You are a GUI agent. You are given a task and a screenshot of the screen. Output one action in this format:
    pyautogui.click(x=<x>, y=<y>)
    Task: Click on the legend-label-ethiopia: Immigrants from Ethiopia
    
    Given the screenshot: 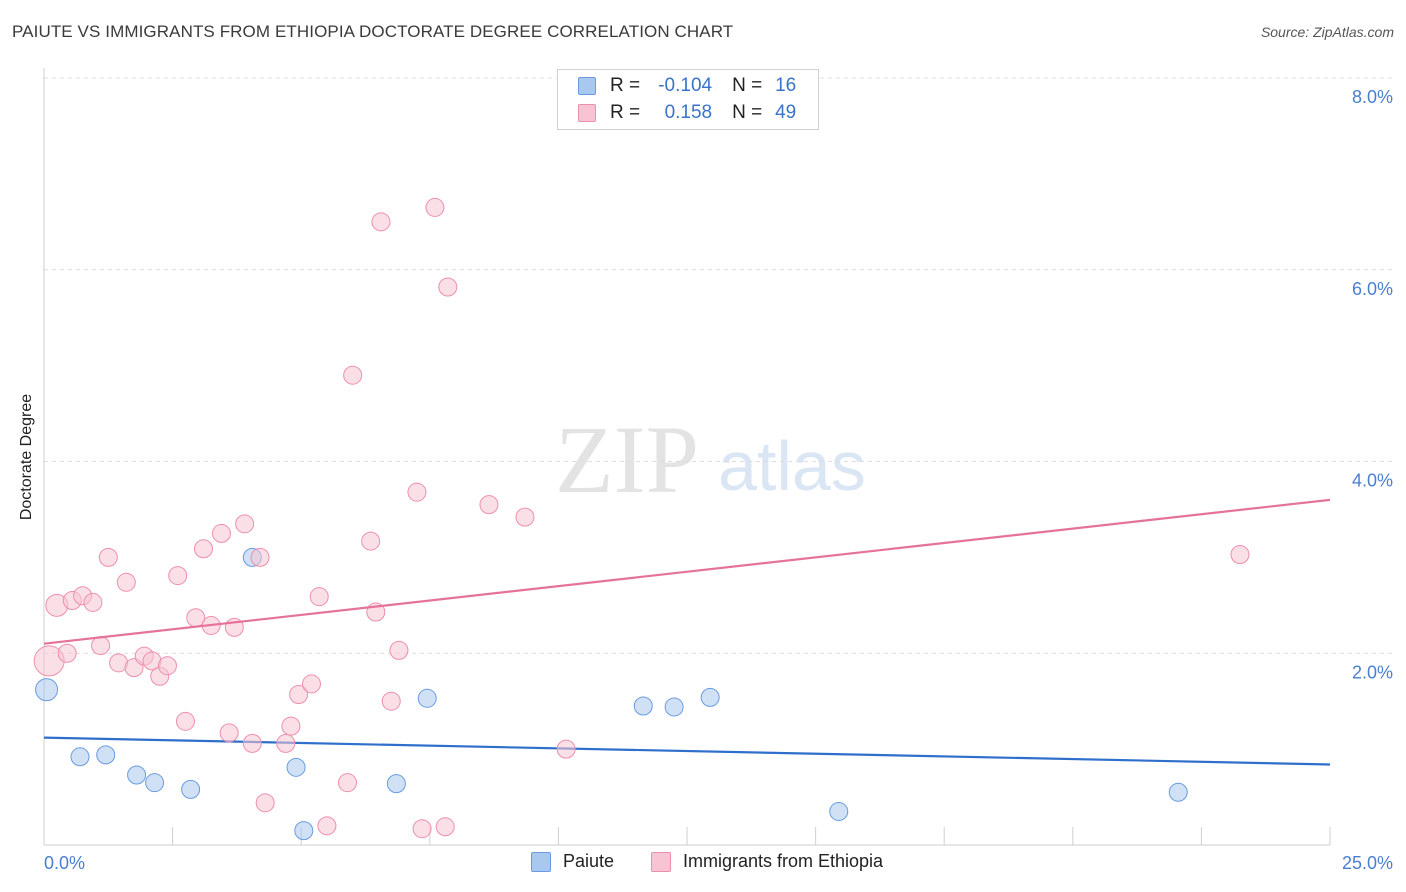 What is the action you would take?
    pyautogui.click(x=783, y=861)
    